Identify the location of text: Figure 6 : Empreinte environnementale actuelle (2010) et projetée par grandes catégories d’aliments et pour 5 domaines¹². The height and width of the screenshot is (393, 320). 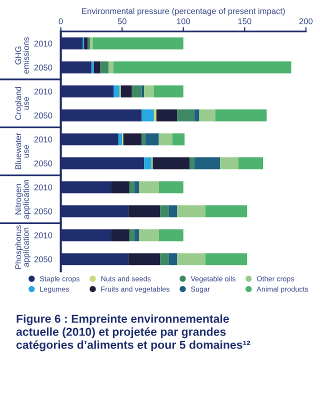
(133, 333).